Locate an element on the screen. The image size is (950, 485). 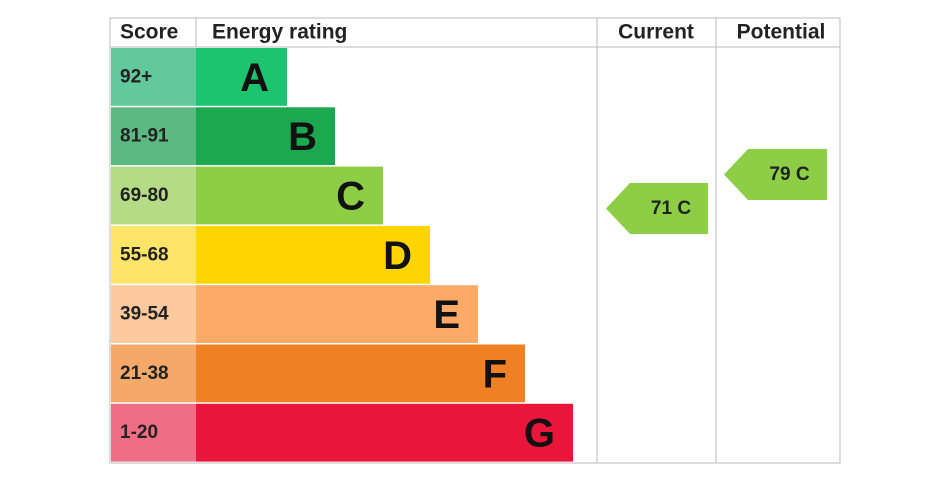
rating-letter: B is located at coordinates (302, 137).